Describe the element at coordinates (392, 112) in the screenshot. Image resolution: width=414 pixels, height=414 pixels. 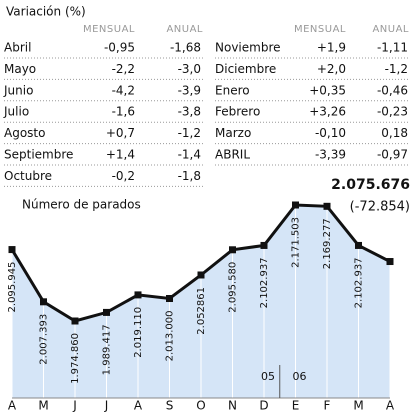
I see `cell: -0,23` at that location.